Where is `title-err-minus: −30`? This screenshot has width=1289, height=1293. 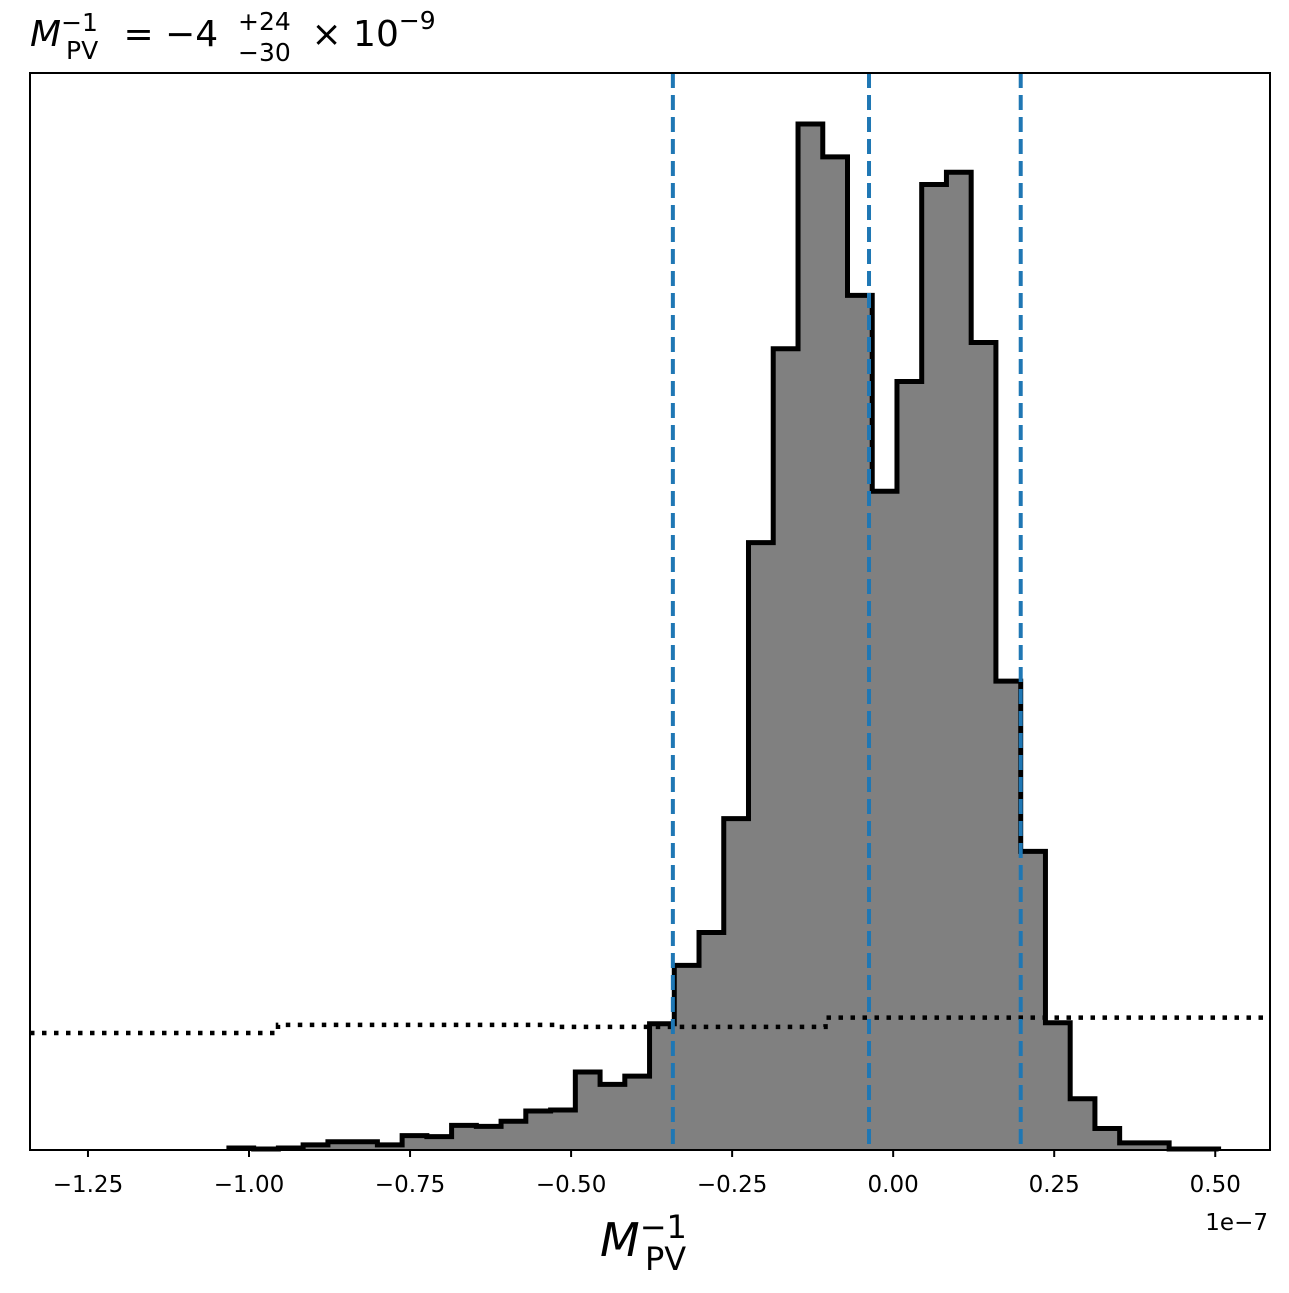 title-err-minus: −30 is located at coordinates (264, 52).